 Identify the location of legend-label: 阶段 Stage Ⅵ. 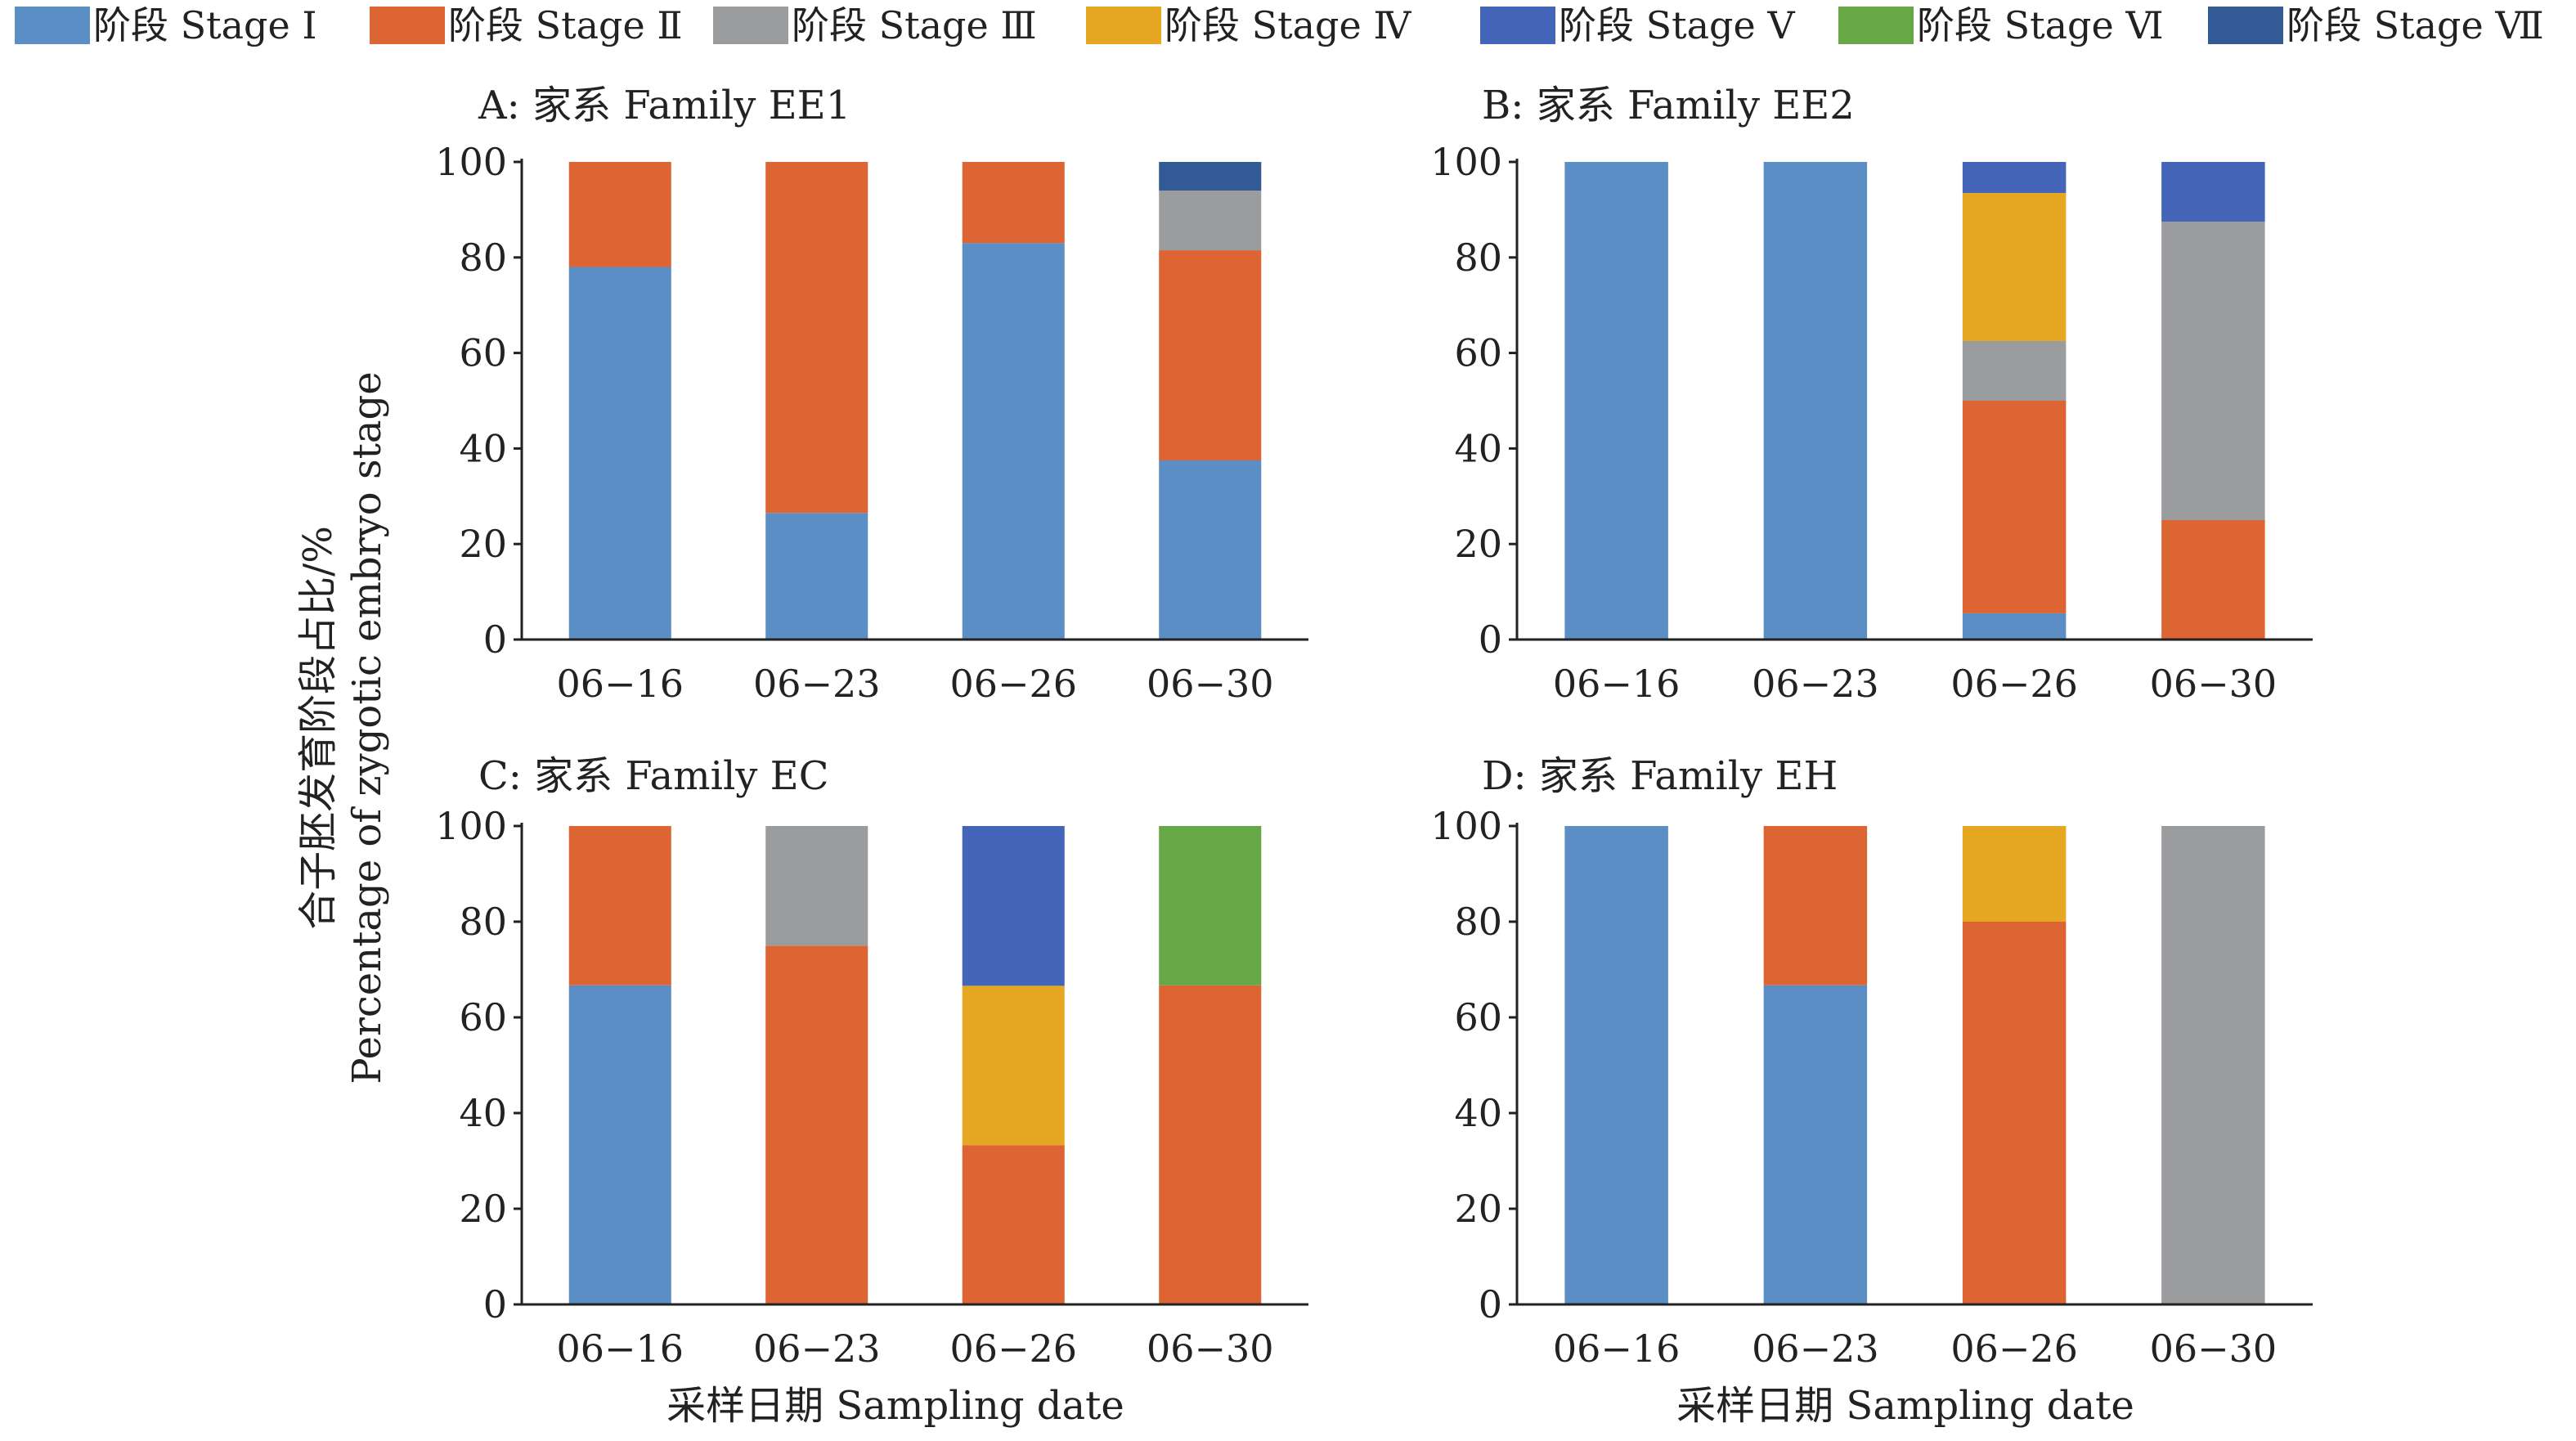
(2040, 25).